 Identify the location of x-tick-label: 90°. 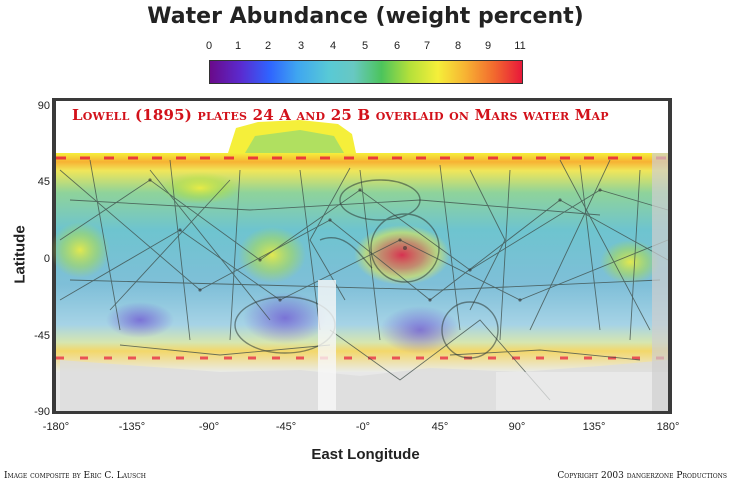
(517, 427).